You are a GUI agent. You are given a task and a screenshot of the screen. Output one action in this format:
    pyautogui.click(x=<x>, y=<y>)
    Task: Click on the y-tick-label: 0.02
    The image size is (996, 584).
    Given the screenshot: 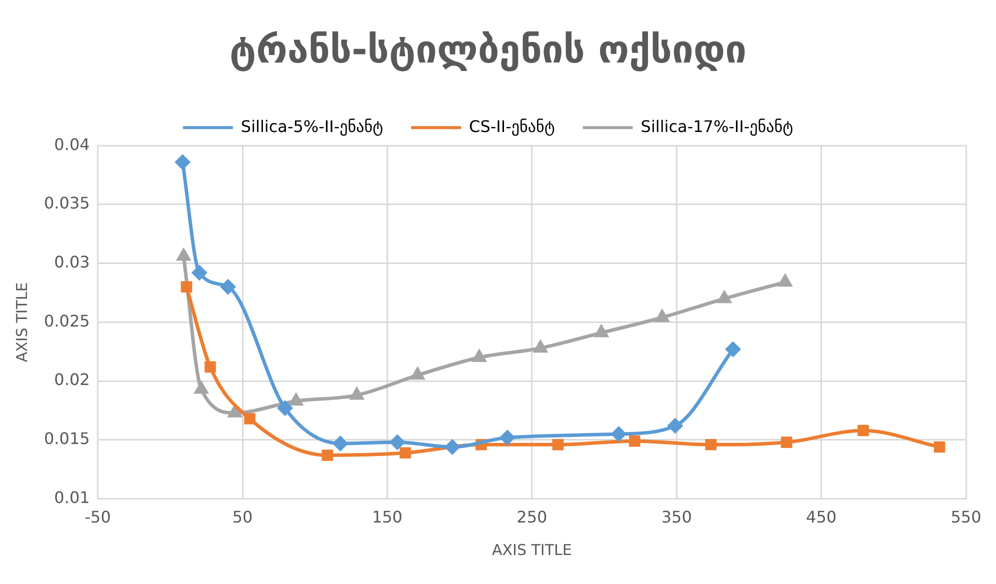 What is the action you would take?
    pyautogui.click(x=72, y=380)
    